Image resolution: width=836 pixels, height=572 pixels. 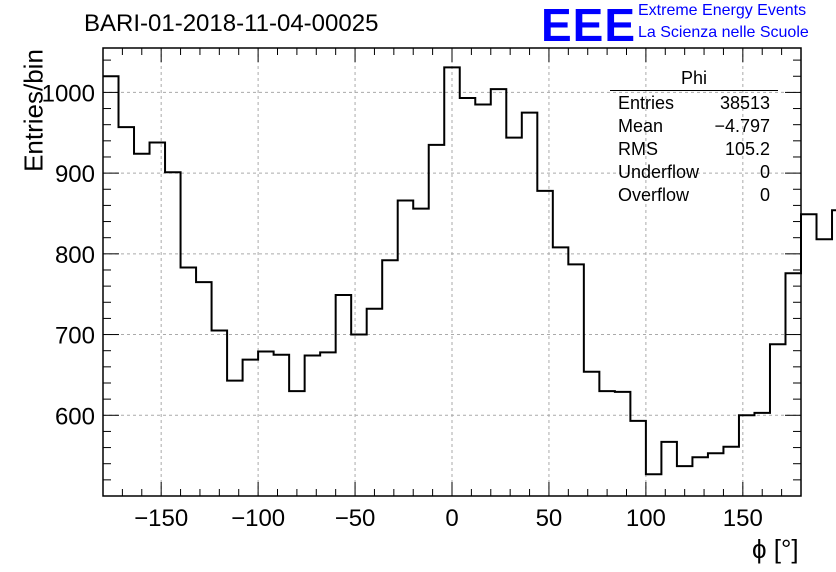 I want to click on stats-label: Underflow, so click(x=659, y=172).